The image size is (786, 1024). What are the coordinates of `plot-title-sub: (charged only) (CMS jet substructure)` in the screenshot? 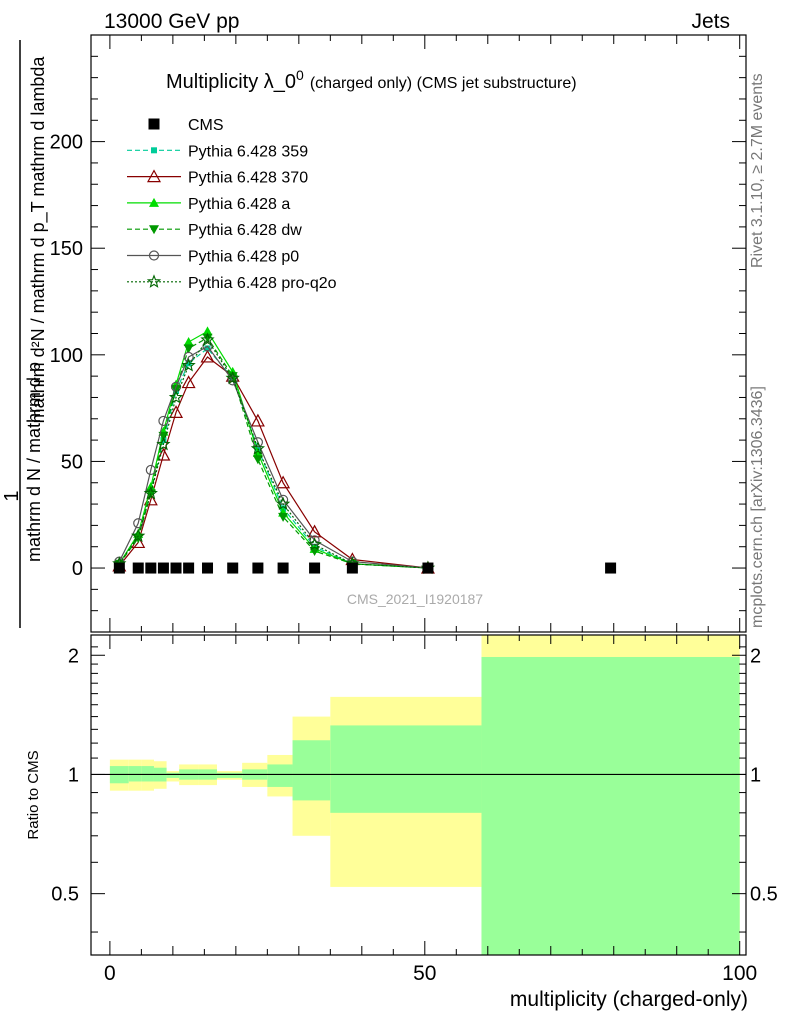 It's located at (443, 83).